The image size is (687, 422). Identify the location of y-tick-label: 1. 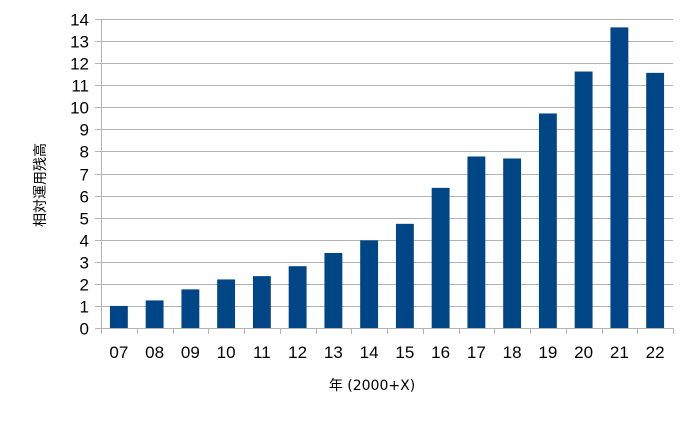
(84, 307).